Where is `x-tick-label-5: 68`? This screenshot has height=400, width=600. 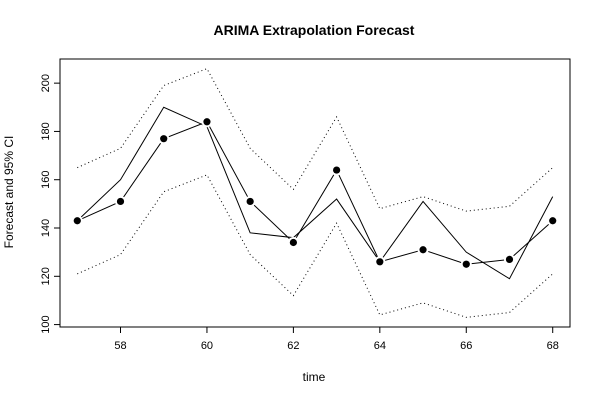
x-tick-label-5: 68 is located at coordinates (553, 346).